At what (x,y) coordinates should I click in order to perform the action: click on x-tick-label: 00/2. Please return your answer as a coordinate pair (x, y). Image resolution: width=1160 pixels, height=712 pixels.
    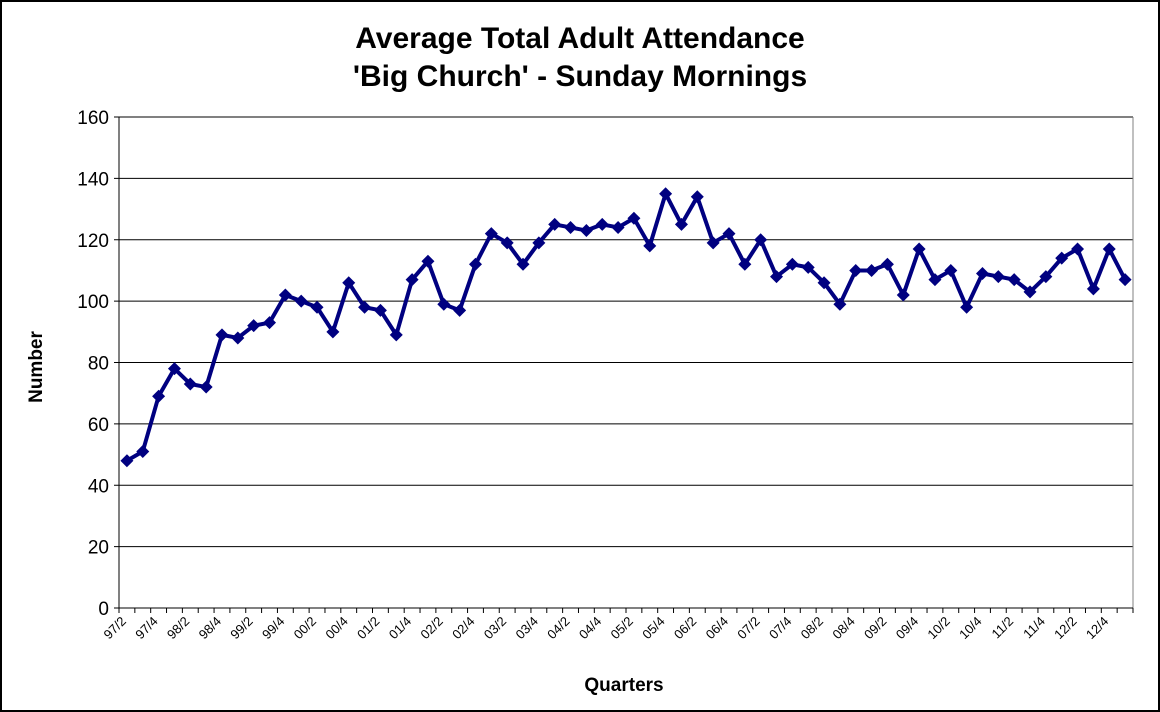
    Looking at the image, I should click on (305, 628).